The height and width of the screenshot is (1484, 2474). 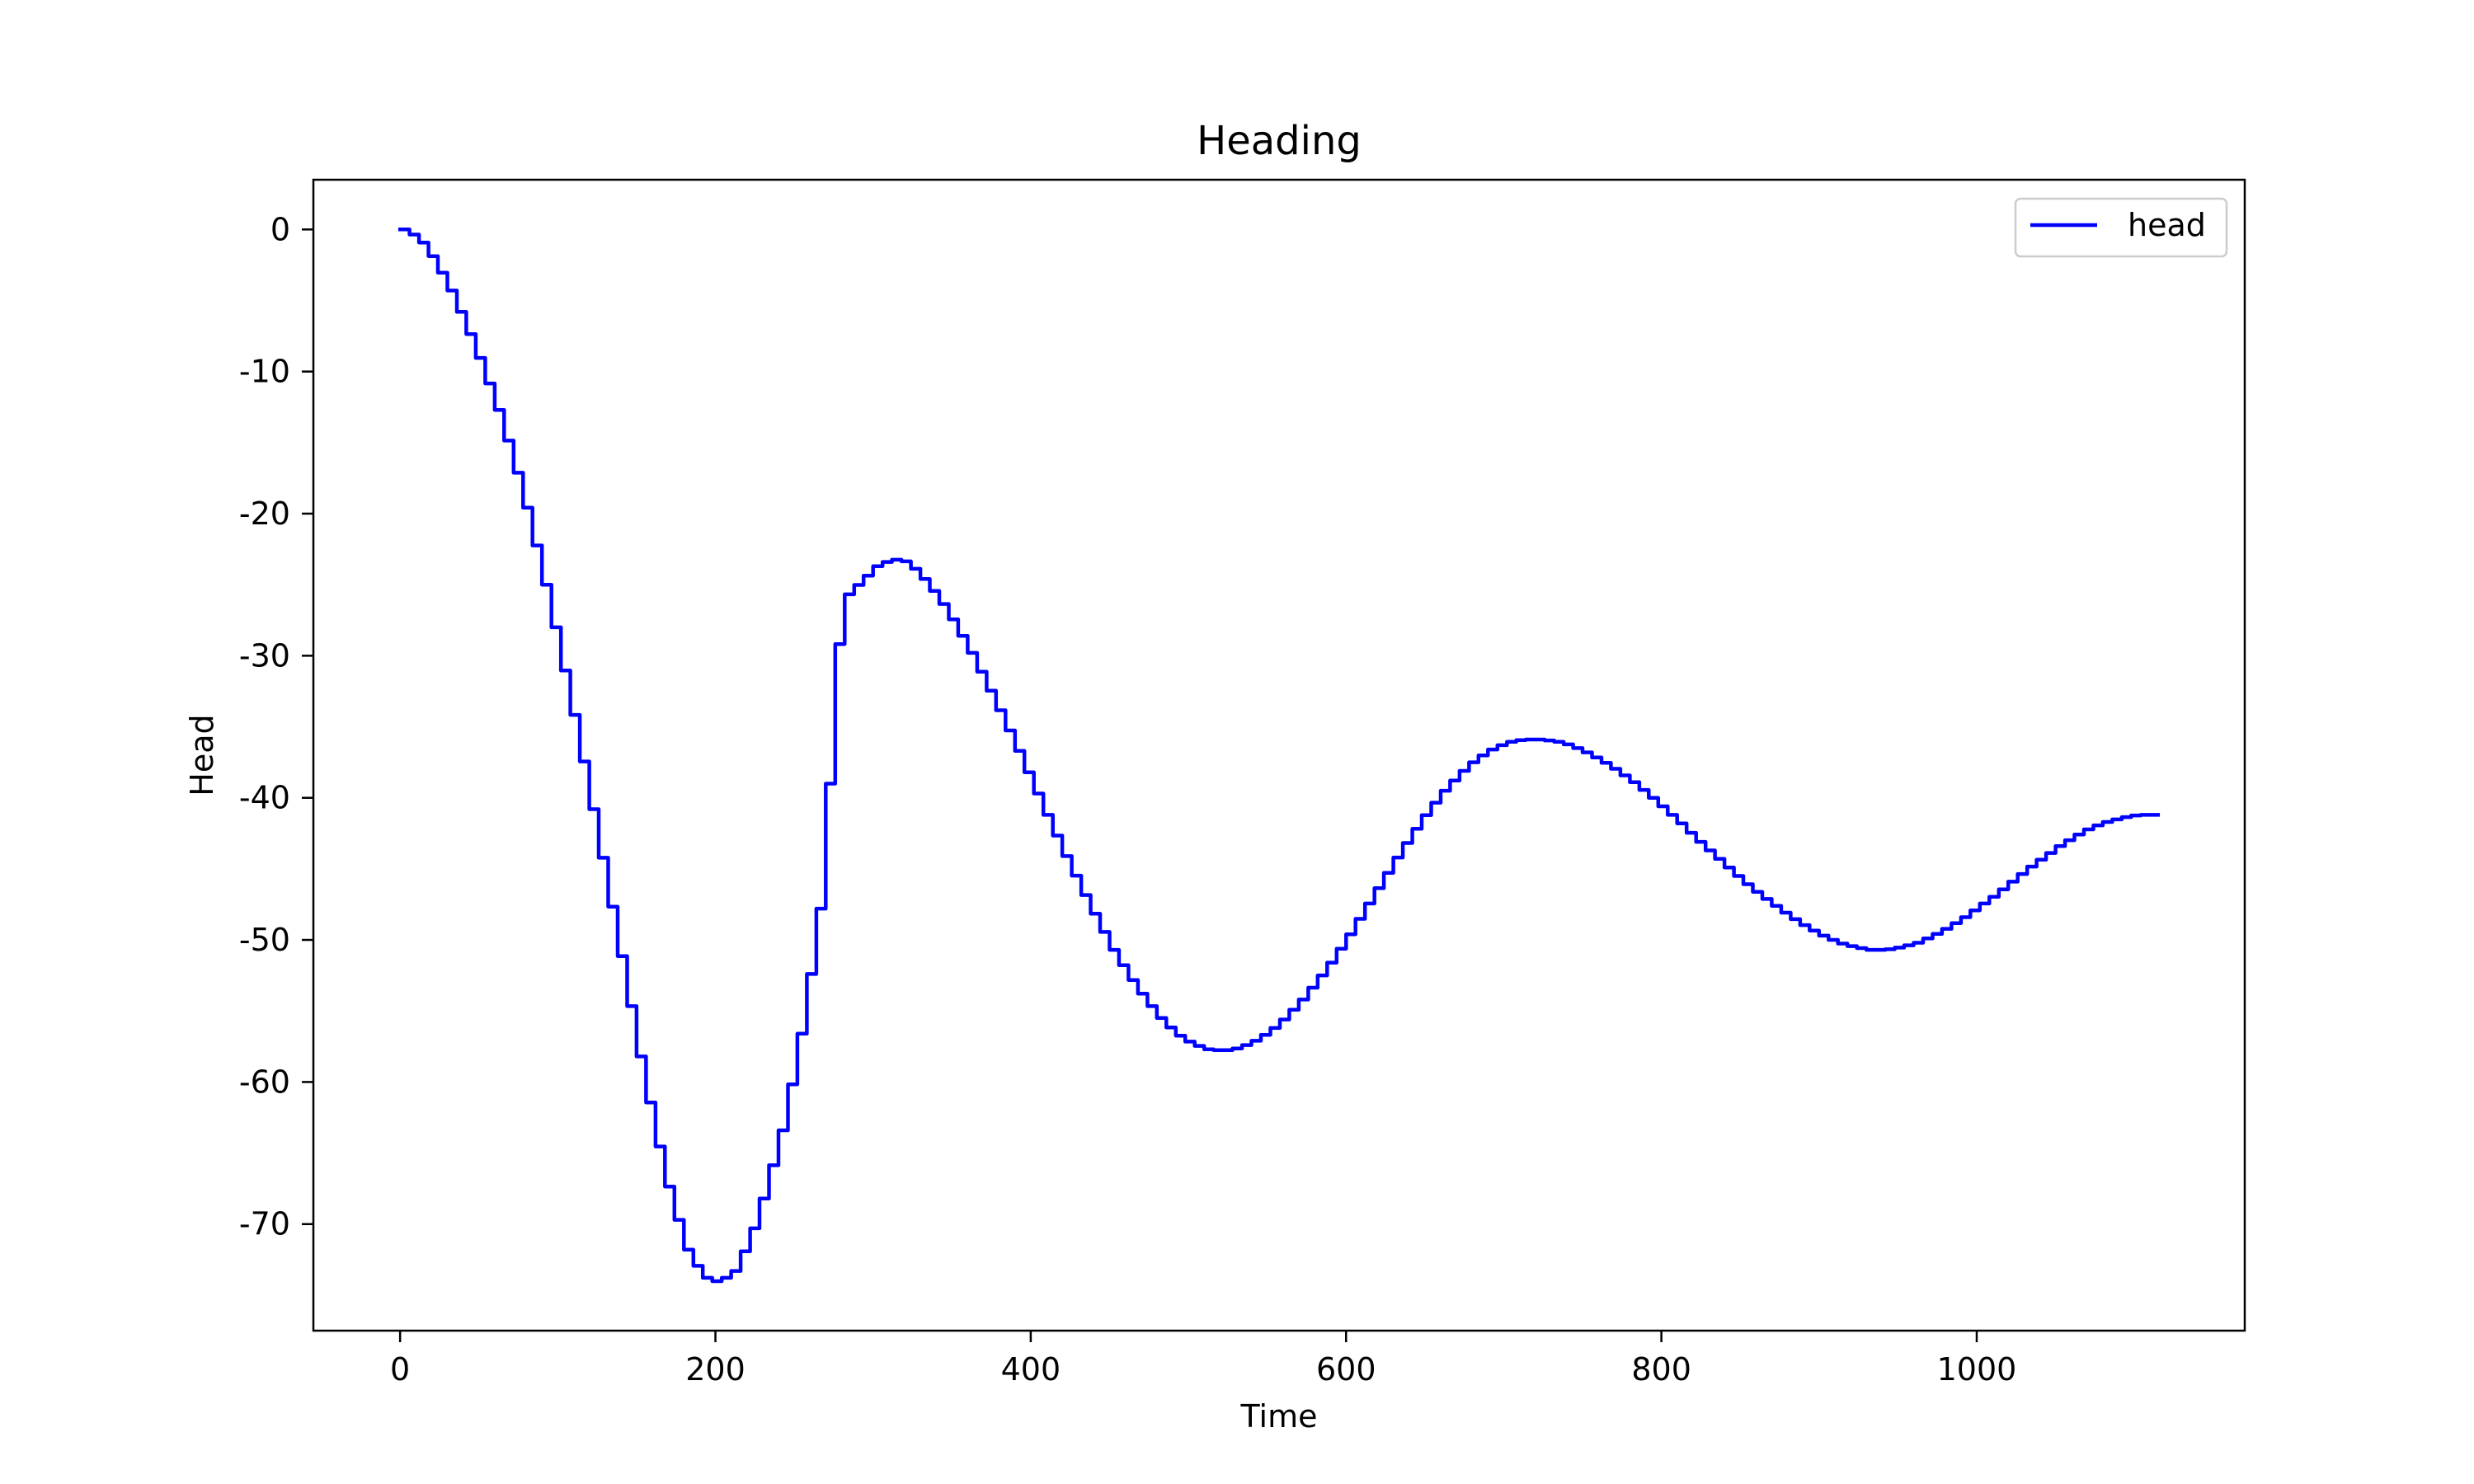 I want to click on y-tick-label: -60, so click(x=264, y=1082).